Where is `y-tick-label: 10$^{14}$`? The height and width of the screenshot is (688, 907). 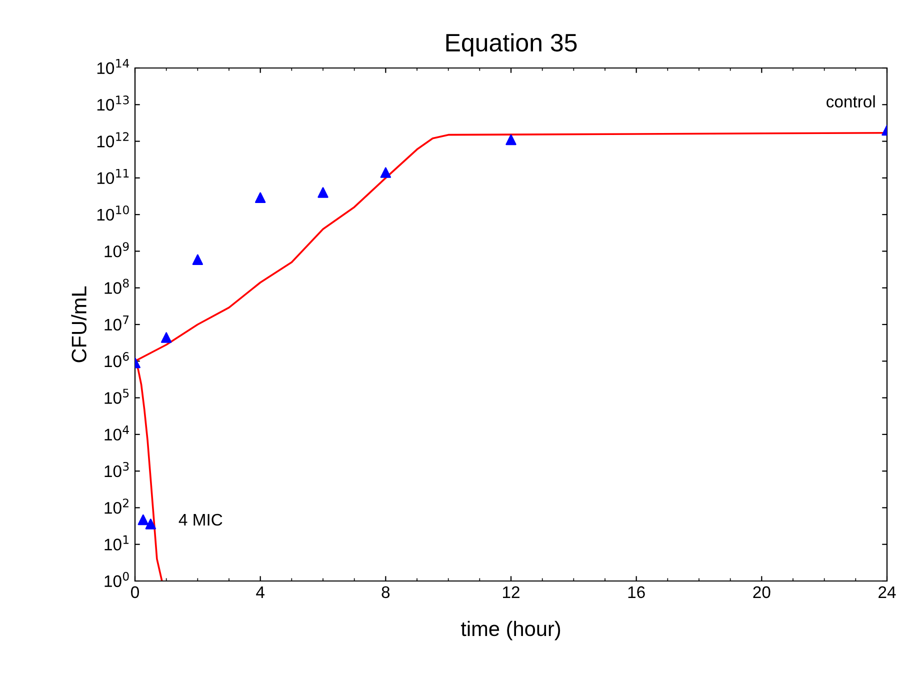 y-tick-label: 10$^{14}$ is located at coordinates (113, 66).